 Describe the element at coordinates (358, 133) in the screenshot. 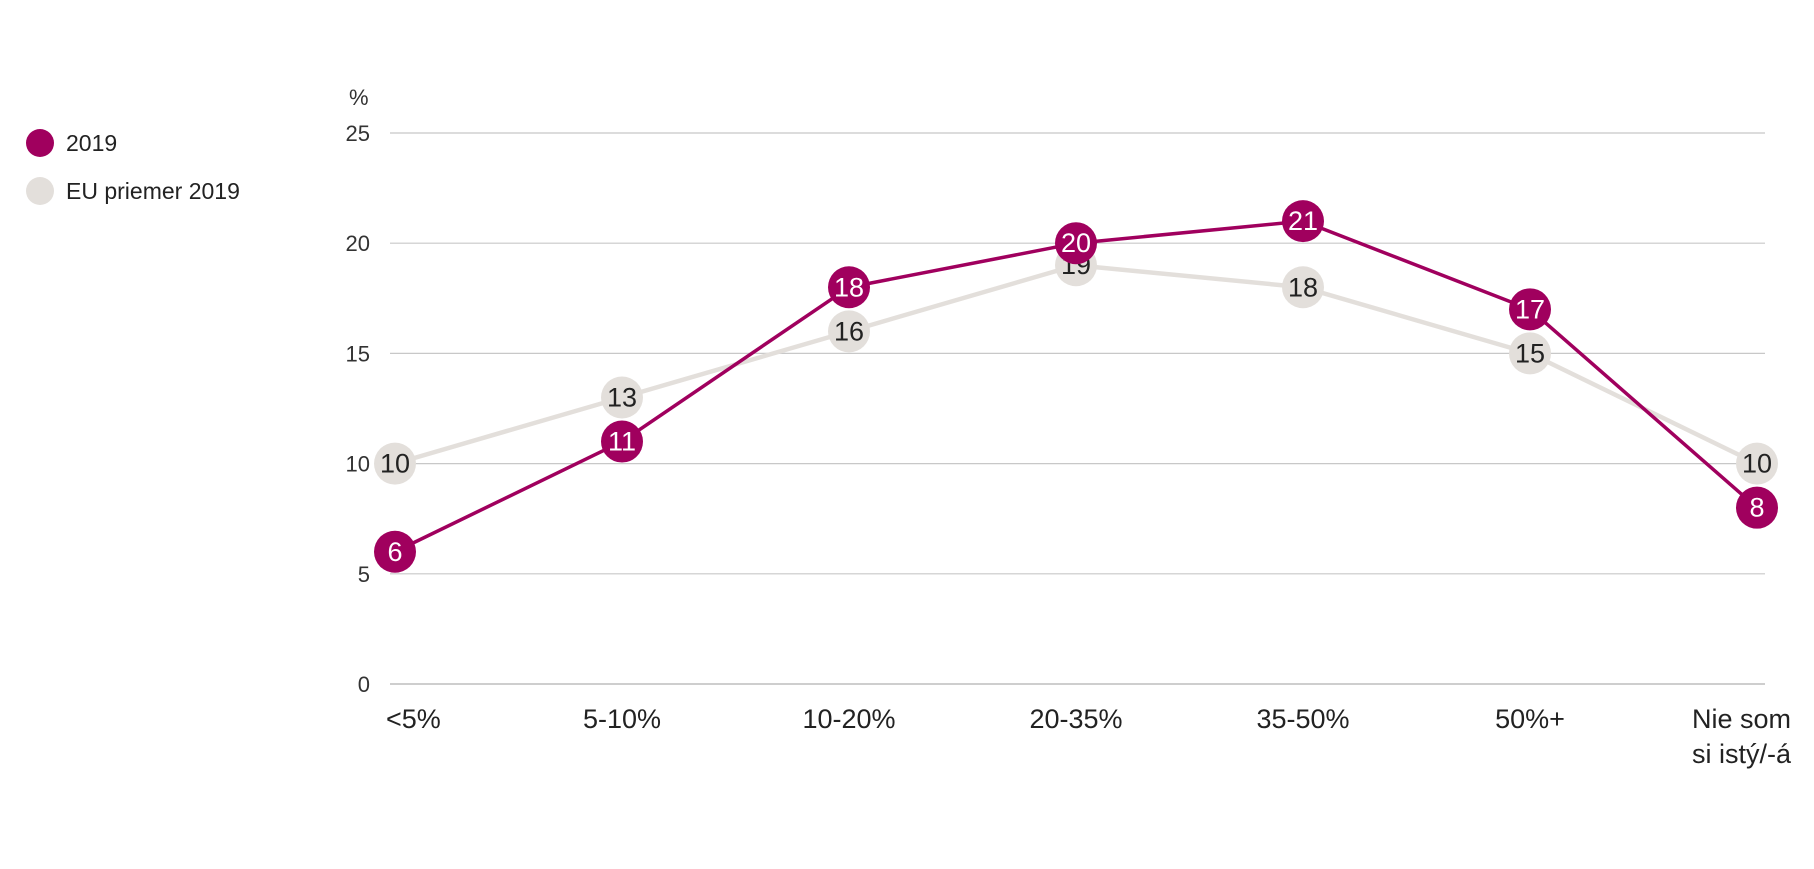

I see `y-tick-label: 25` at that location.